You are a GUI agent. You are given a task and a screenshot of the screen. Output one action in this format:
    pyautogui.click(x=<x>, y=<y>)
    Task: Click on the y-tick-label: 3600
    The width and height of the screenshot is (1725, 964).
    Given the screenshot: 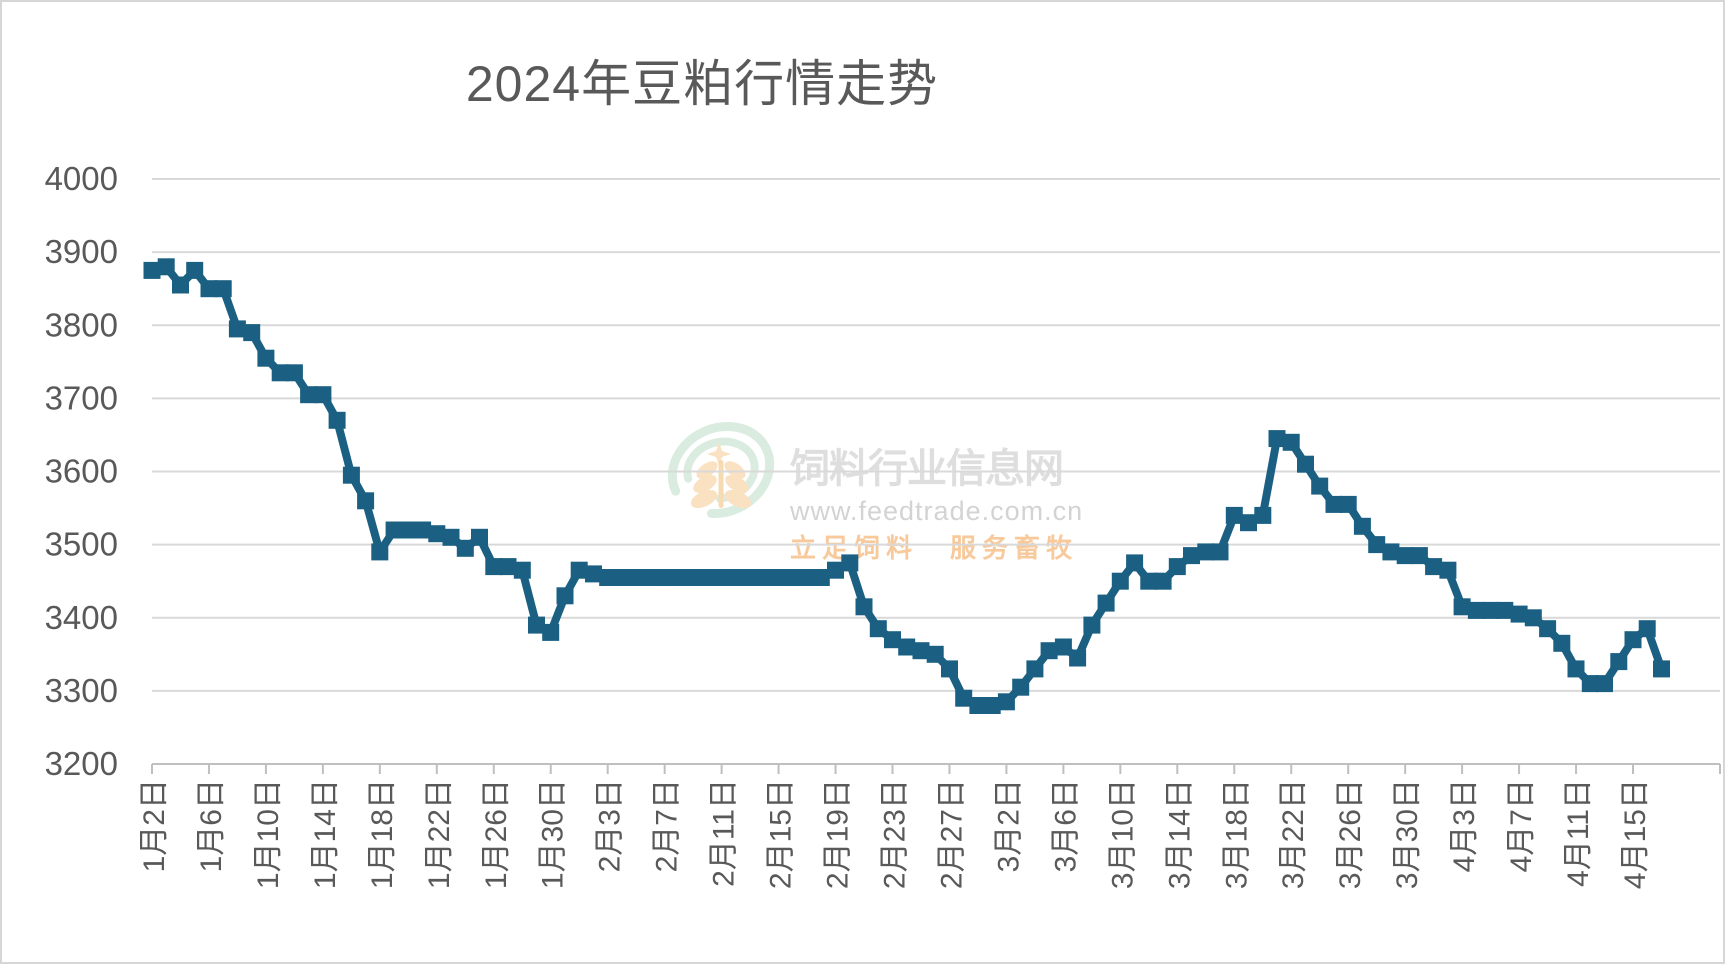 What is the action you would take?
    pyautogui.click(x=81, y=471)
    